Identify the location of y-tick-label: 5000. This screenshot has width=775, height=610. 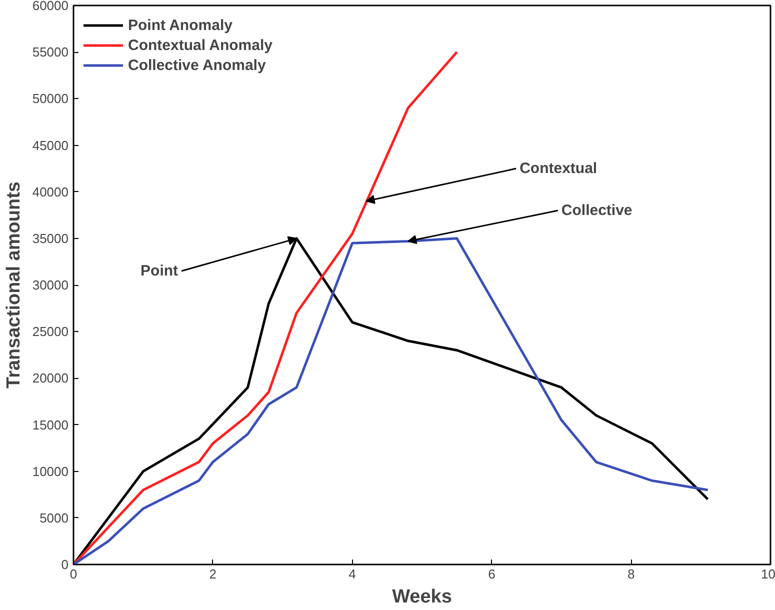
(54, 518).